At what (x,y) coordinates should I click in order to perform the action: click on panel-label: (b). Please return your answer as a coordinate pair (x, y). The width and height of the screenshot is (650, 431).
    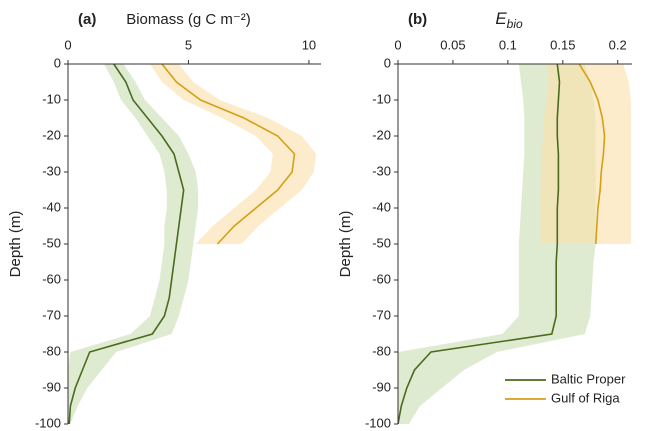
    Looking at the image, I should click on (417, 19).